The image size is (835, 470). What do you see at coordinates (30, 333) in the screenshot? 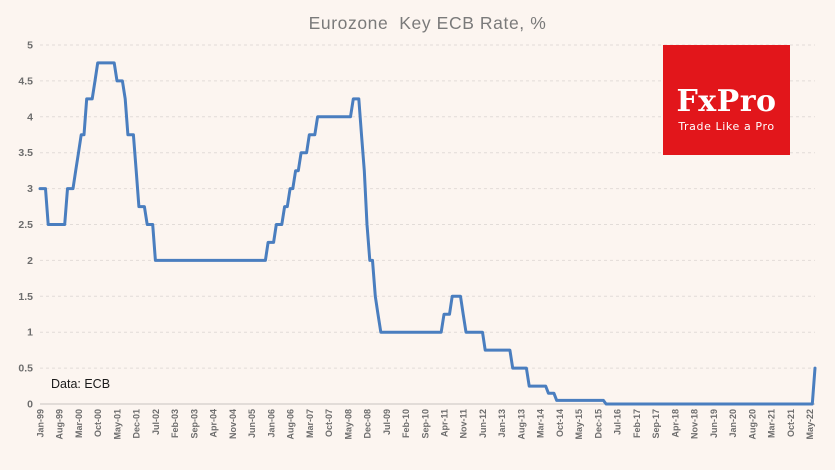
I see `y-axis-tick-label: 1` at bounding box center [30, 333].